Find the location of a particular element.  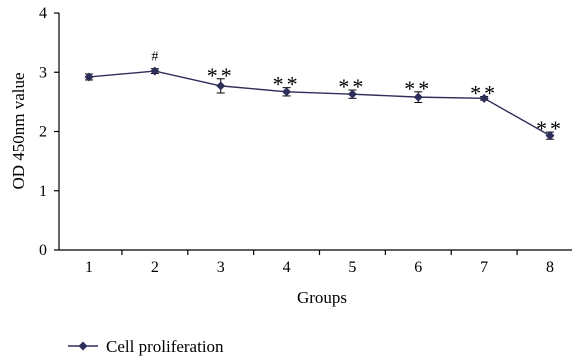

x-axis-title: Groups is located at coordinates (322, 297).